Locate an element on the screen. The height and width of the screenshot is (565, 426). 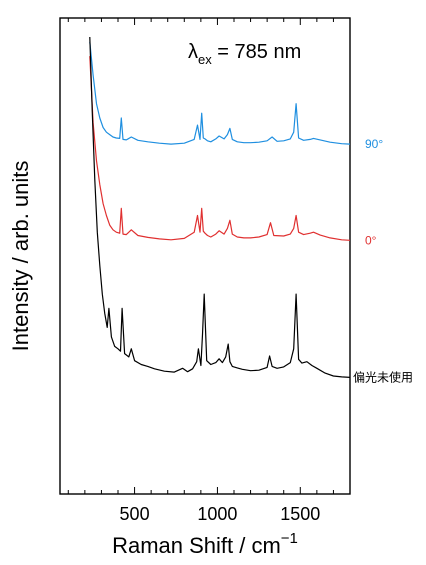
series-labels: 90° 0° 偏光未使用 is located at coordinates (383, 260).